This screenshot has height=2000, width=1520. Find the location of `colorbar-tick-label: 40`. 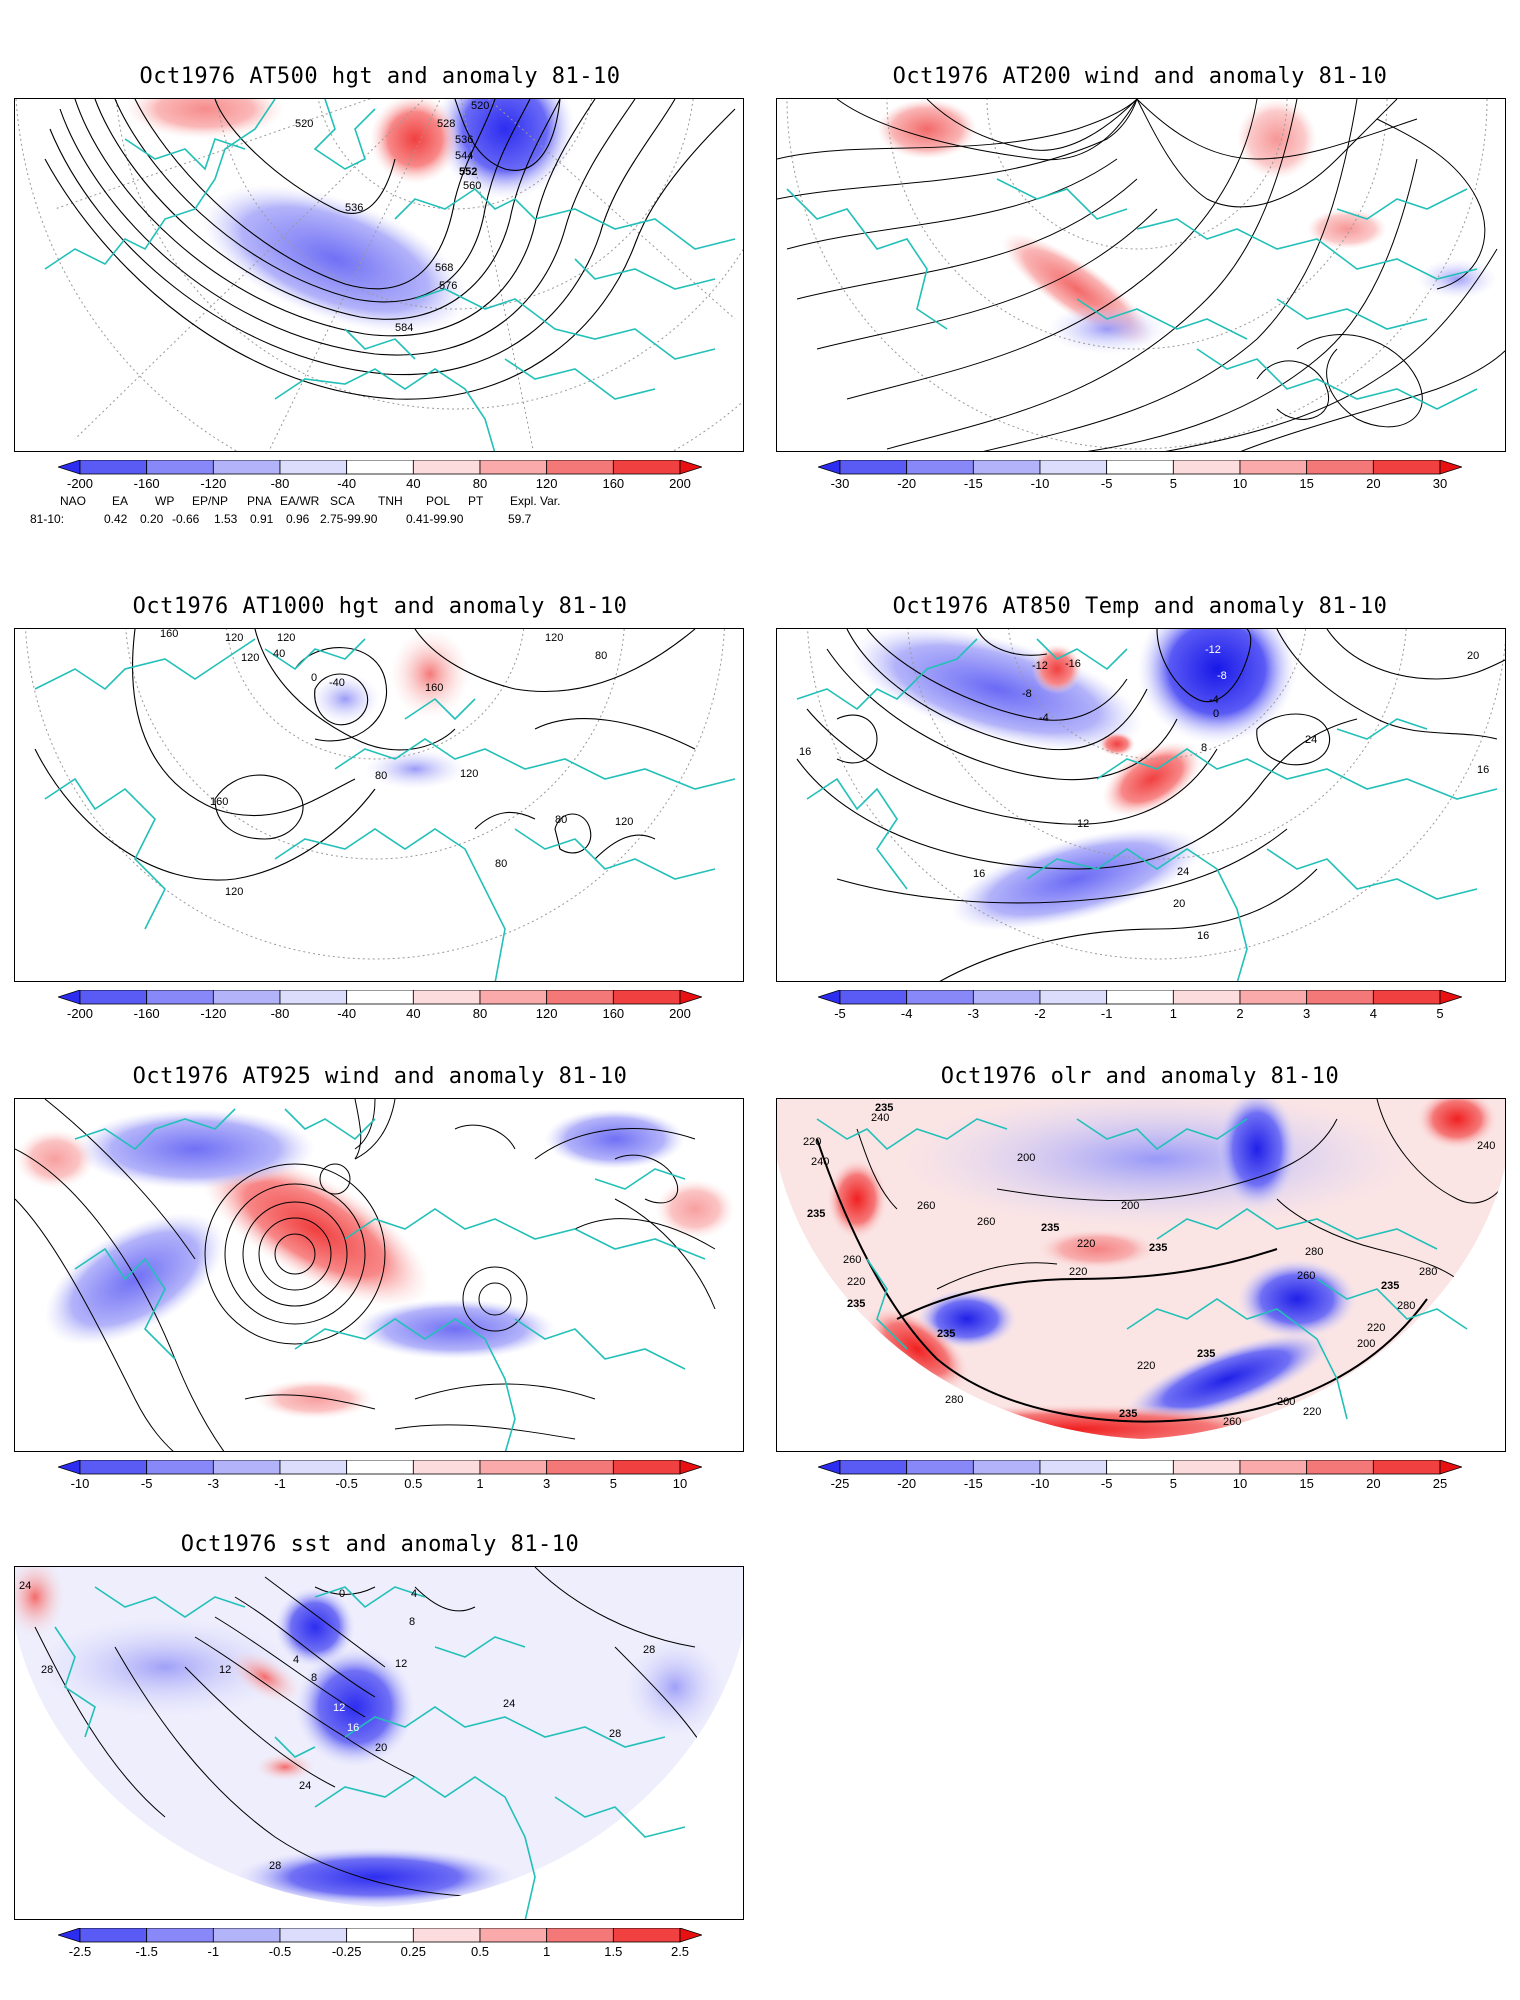

colorbar-tick-label: 40 is located at coordinates (413, 1013).